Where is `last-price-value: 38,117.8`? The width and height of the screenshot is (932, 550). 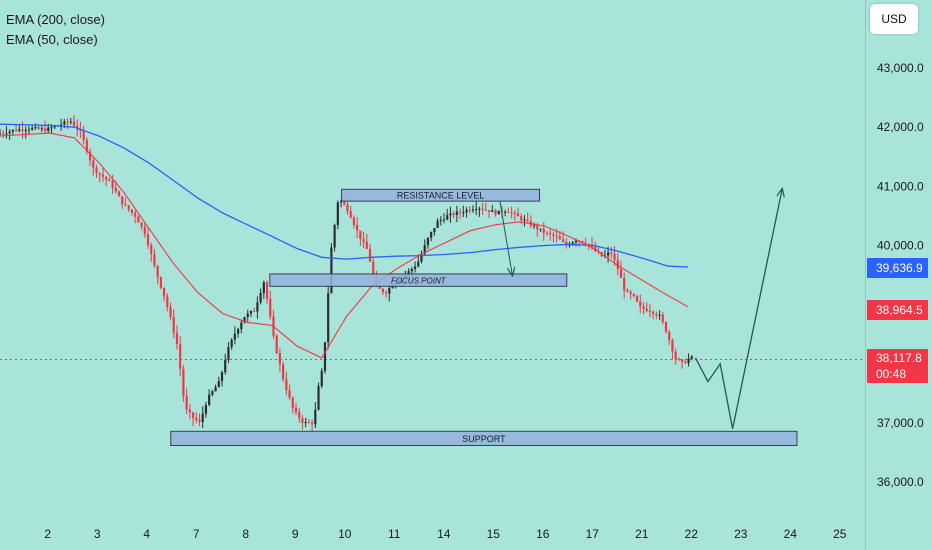 last-price-value: 38,117.8 is located at coordinates (899, 358).